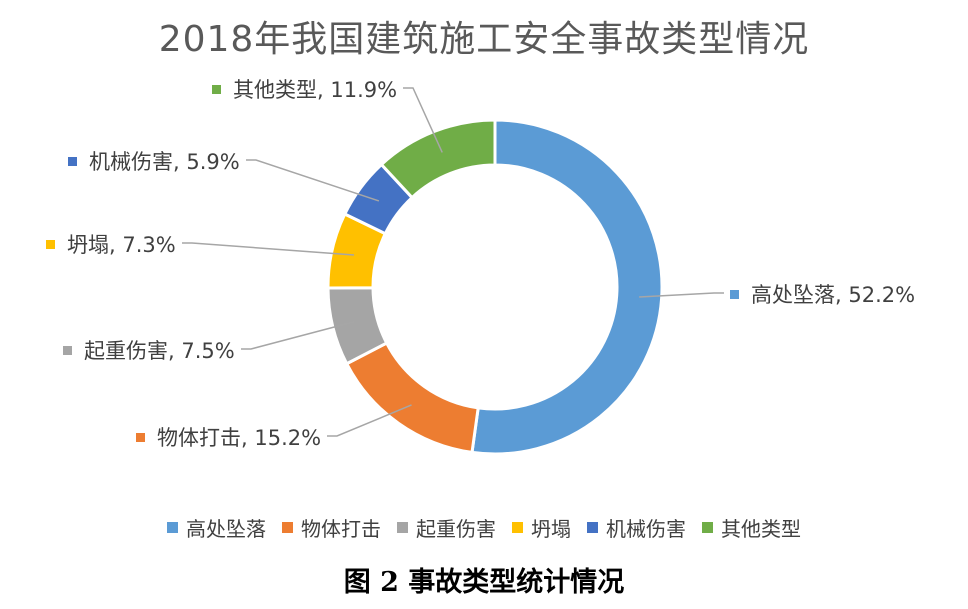 Image resolution: width=968 pixels, height=609 pixels. Describe the element at coordinates (423, 120) in the screenshot. I see `leader-line-other-types` at that location.